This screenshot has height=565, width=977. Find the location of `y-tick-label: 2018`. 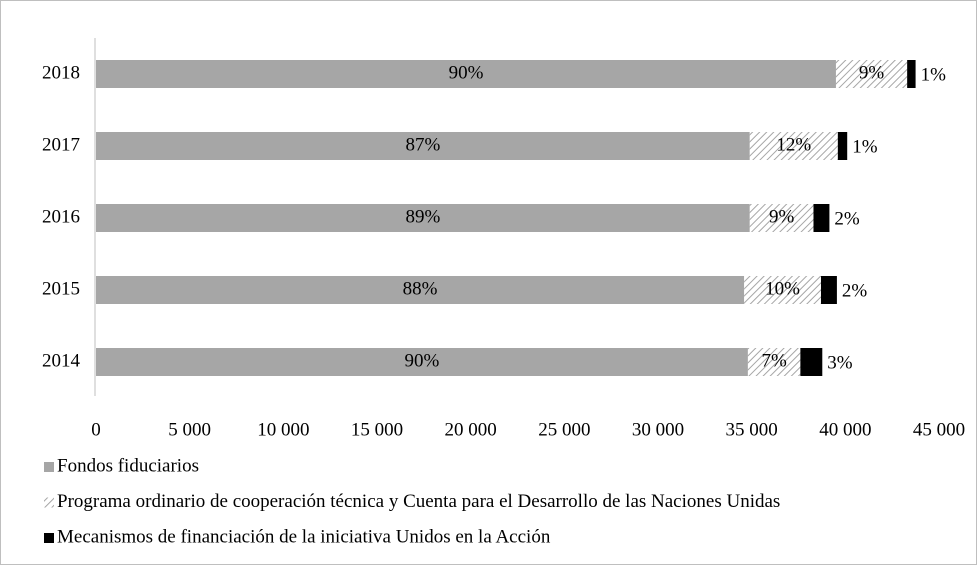

y-tick-label: 2018 is located at coordinates (61, 72).